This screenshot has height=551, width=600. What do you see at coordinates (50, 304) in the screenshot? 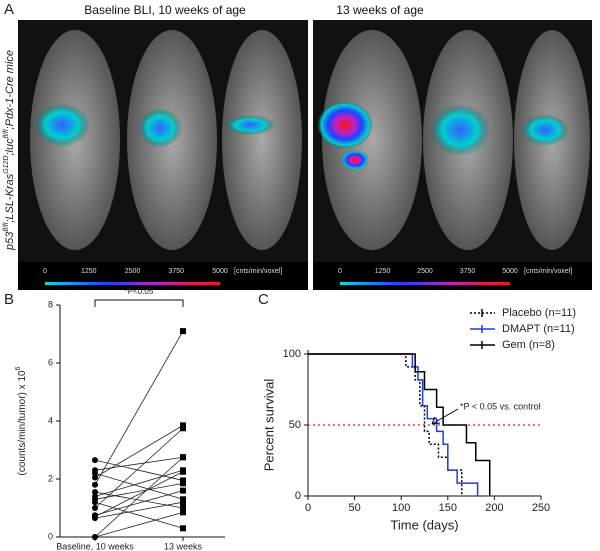
I see `y-tick-label: 8` at bounding box center [50, 304].